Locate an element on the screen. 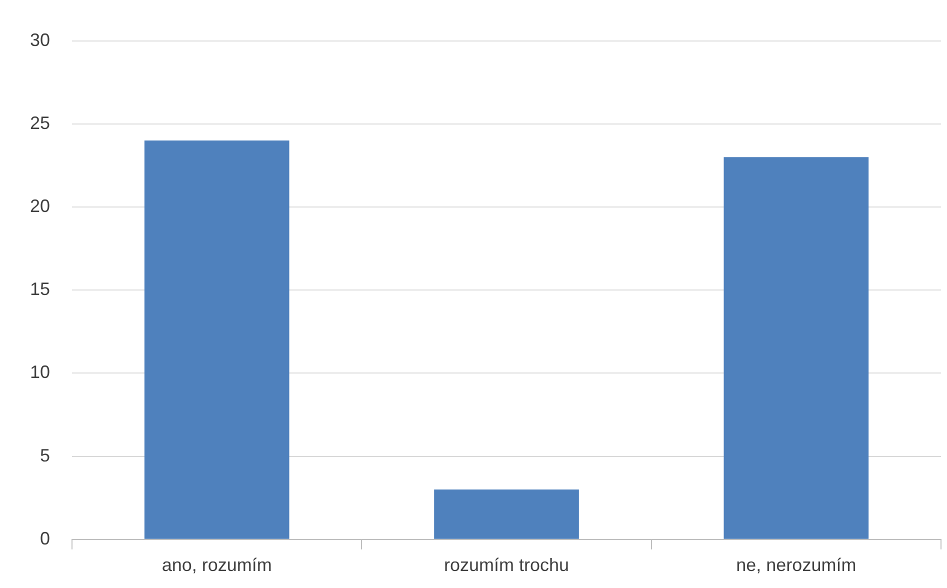 Image resolution: width=947 pixels, height=588 pixels. y-tick-label: 25 is located at coordinates (40, 122).